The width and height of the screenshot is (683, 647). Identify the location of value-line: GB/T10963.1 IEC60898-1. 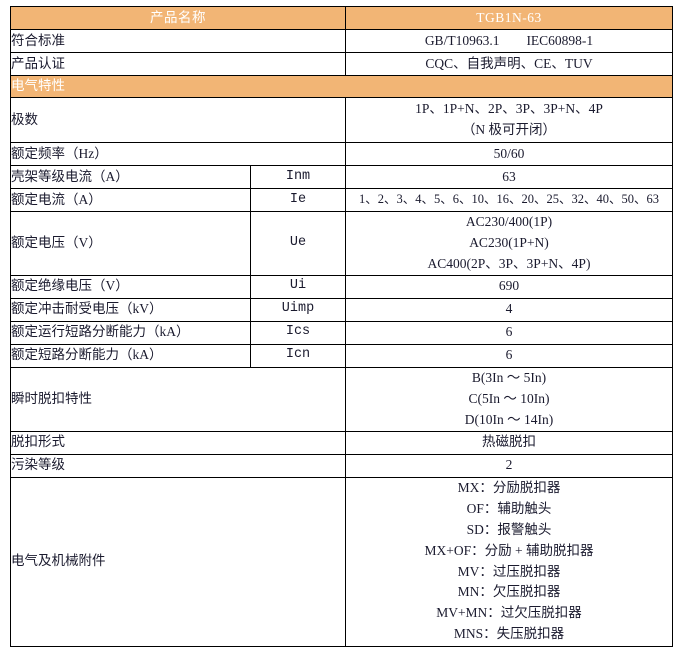
(509, 40).